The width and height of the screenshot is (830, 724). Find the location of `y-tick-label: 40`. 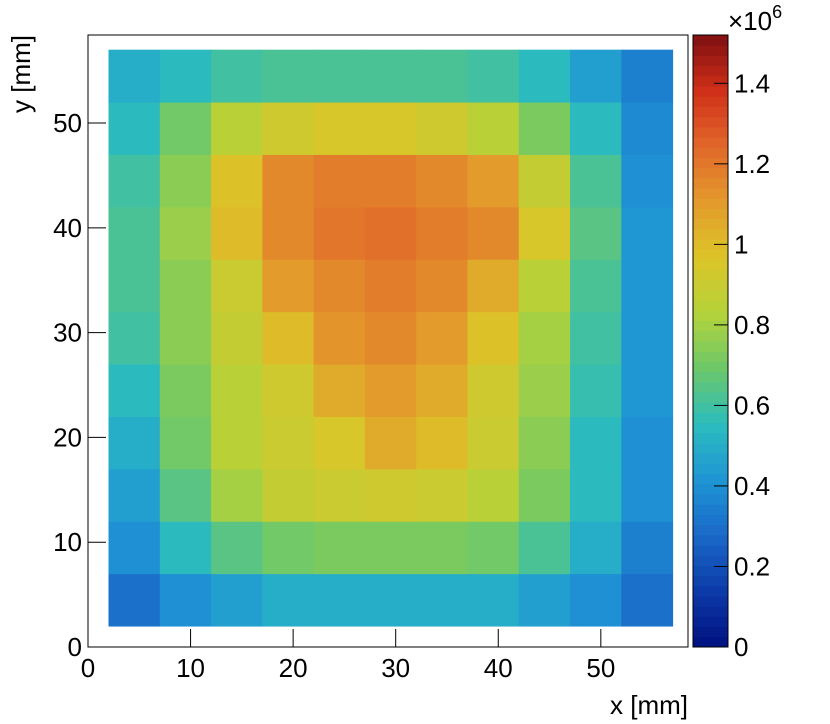

y-tick-label: 40 is located at coordinates (67, 228).